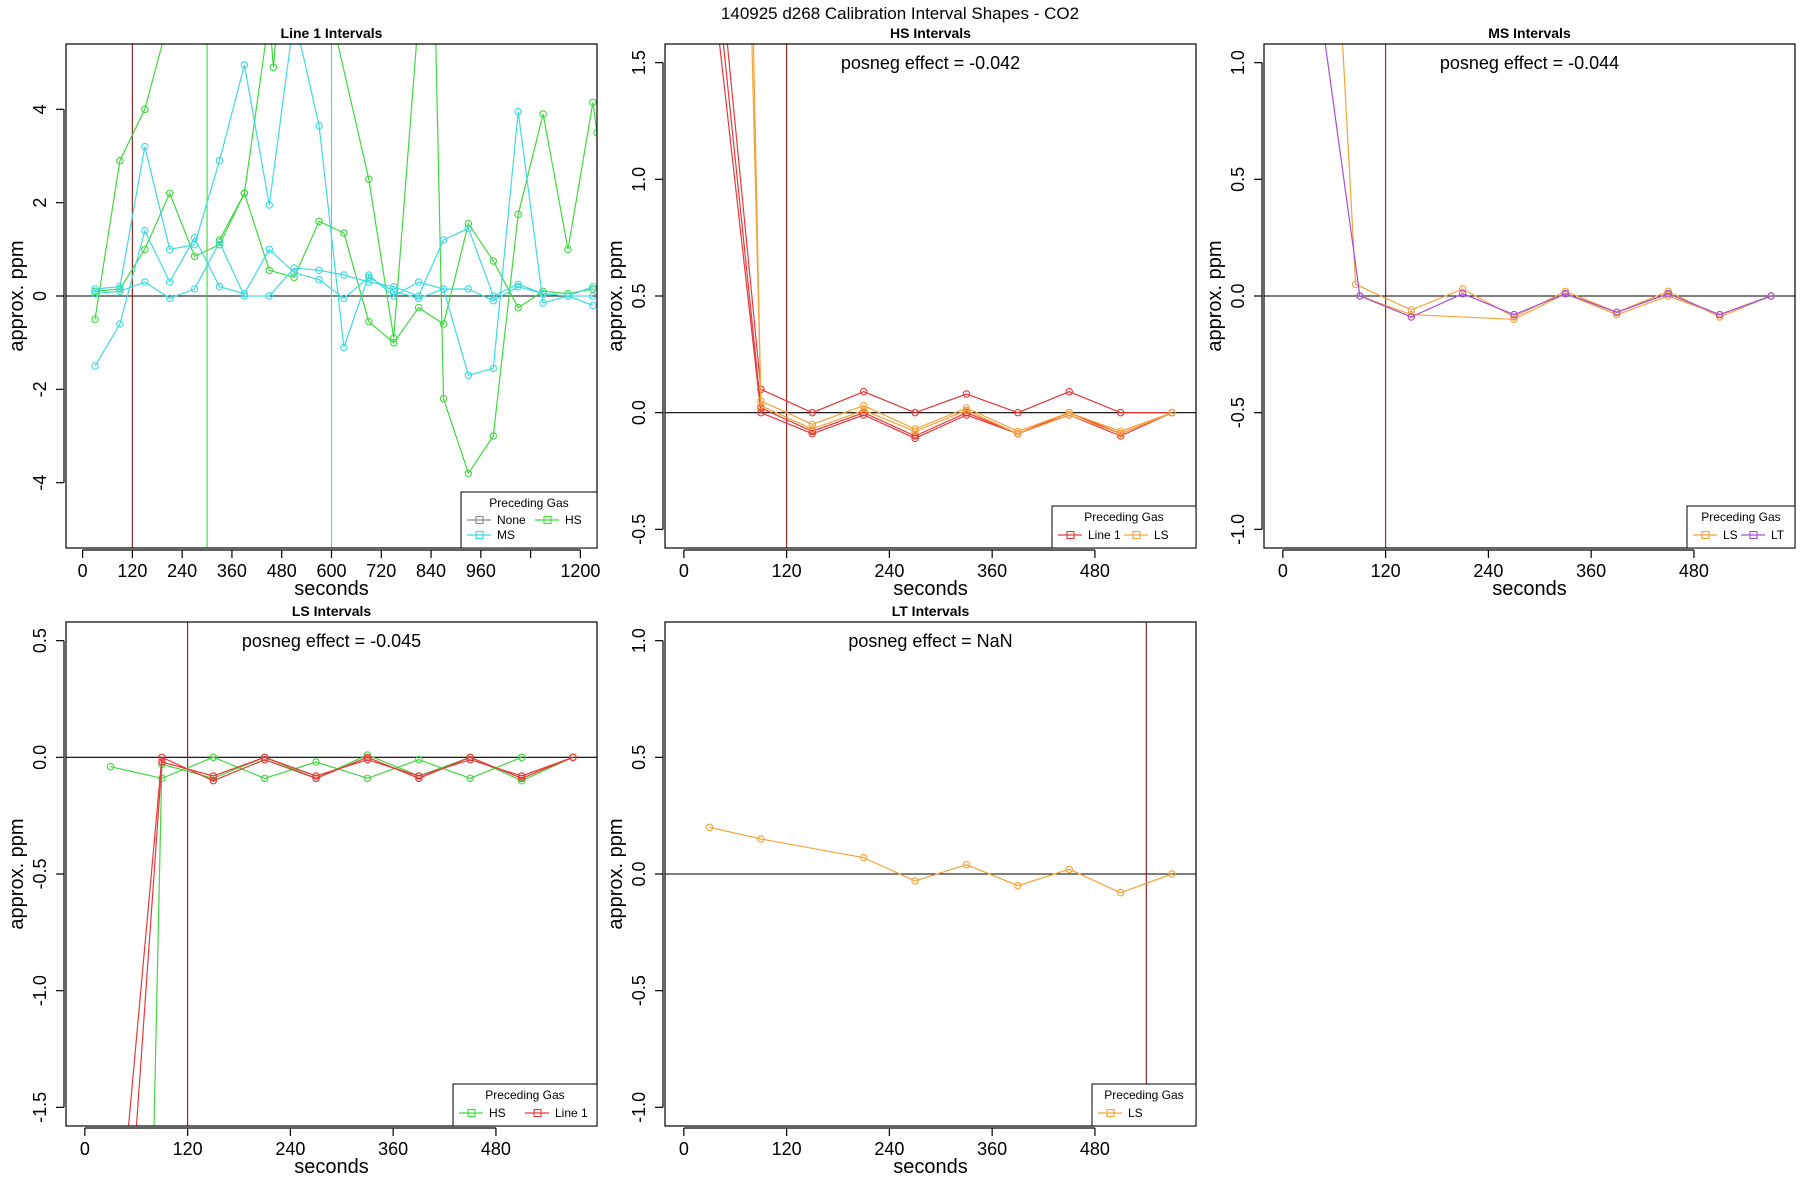  I want to click on legend-entry-label: Line 1, so click(571, 1113).